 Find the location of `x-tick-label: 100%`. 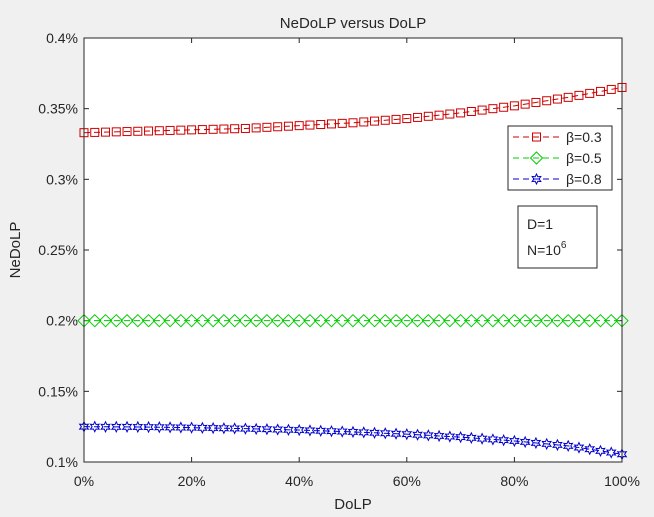

x-tick-label: 100% is located at coordinates (622, 481).